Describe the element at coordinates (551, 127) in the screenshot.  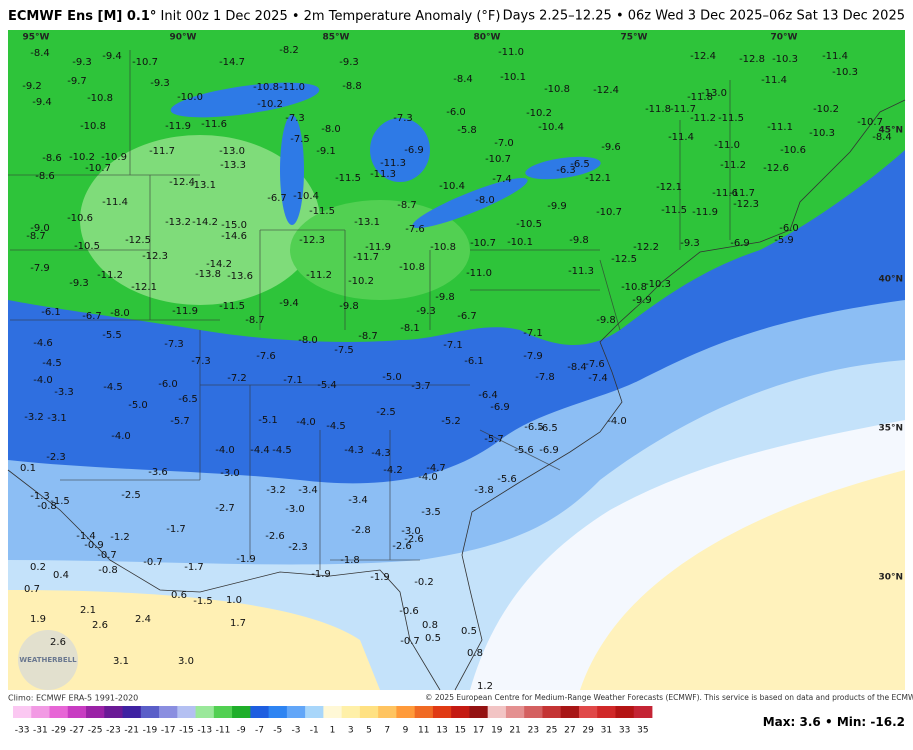
I see `anomaly-label: -10.4` at that location.